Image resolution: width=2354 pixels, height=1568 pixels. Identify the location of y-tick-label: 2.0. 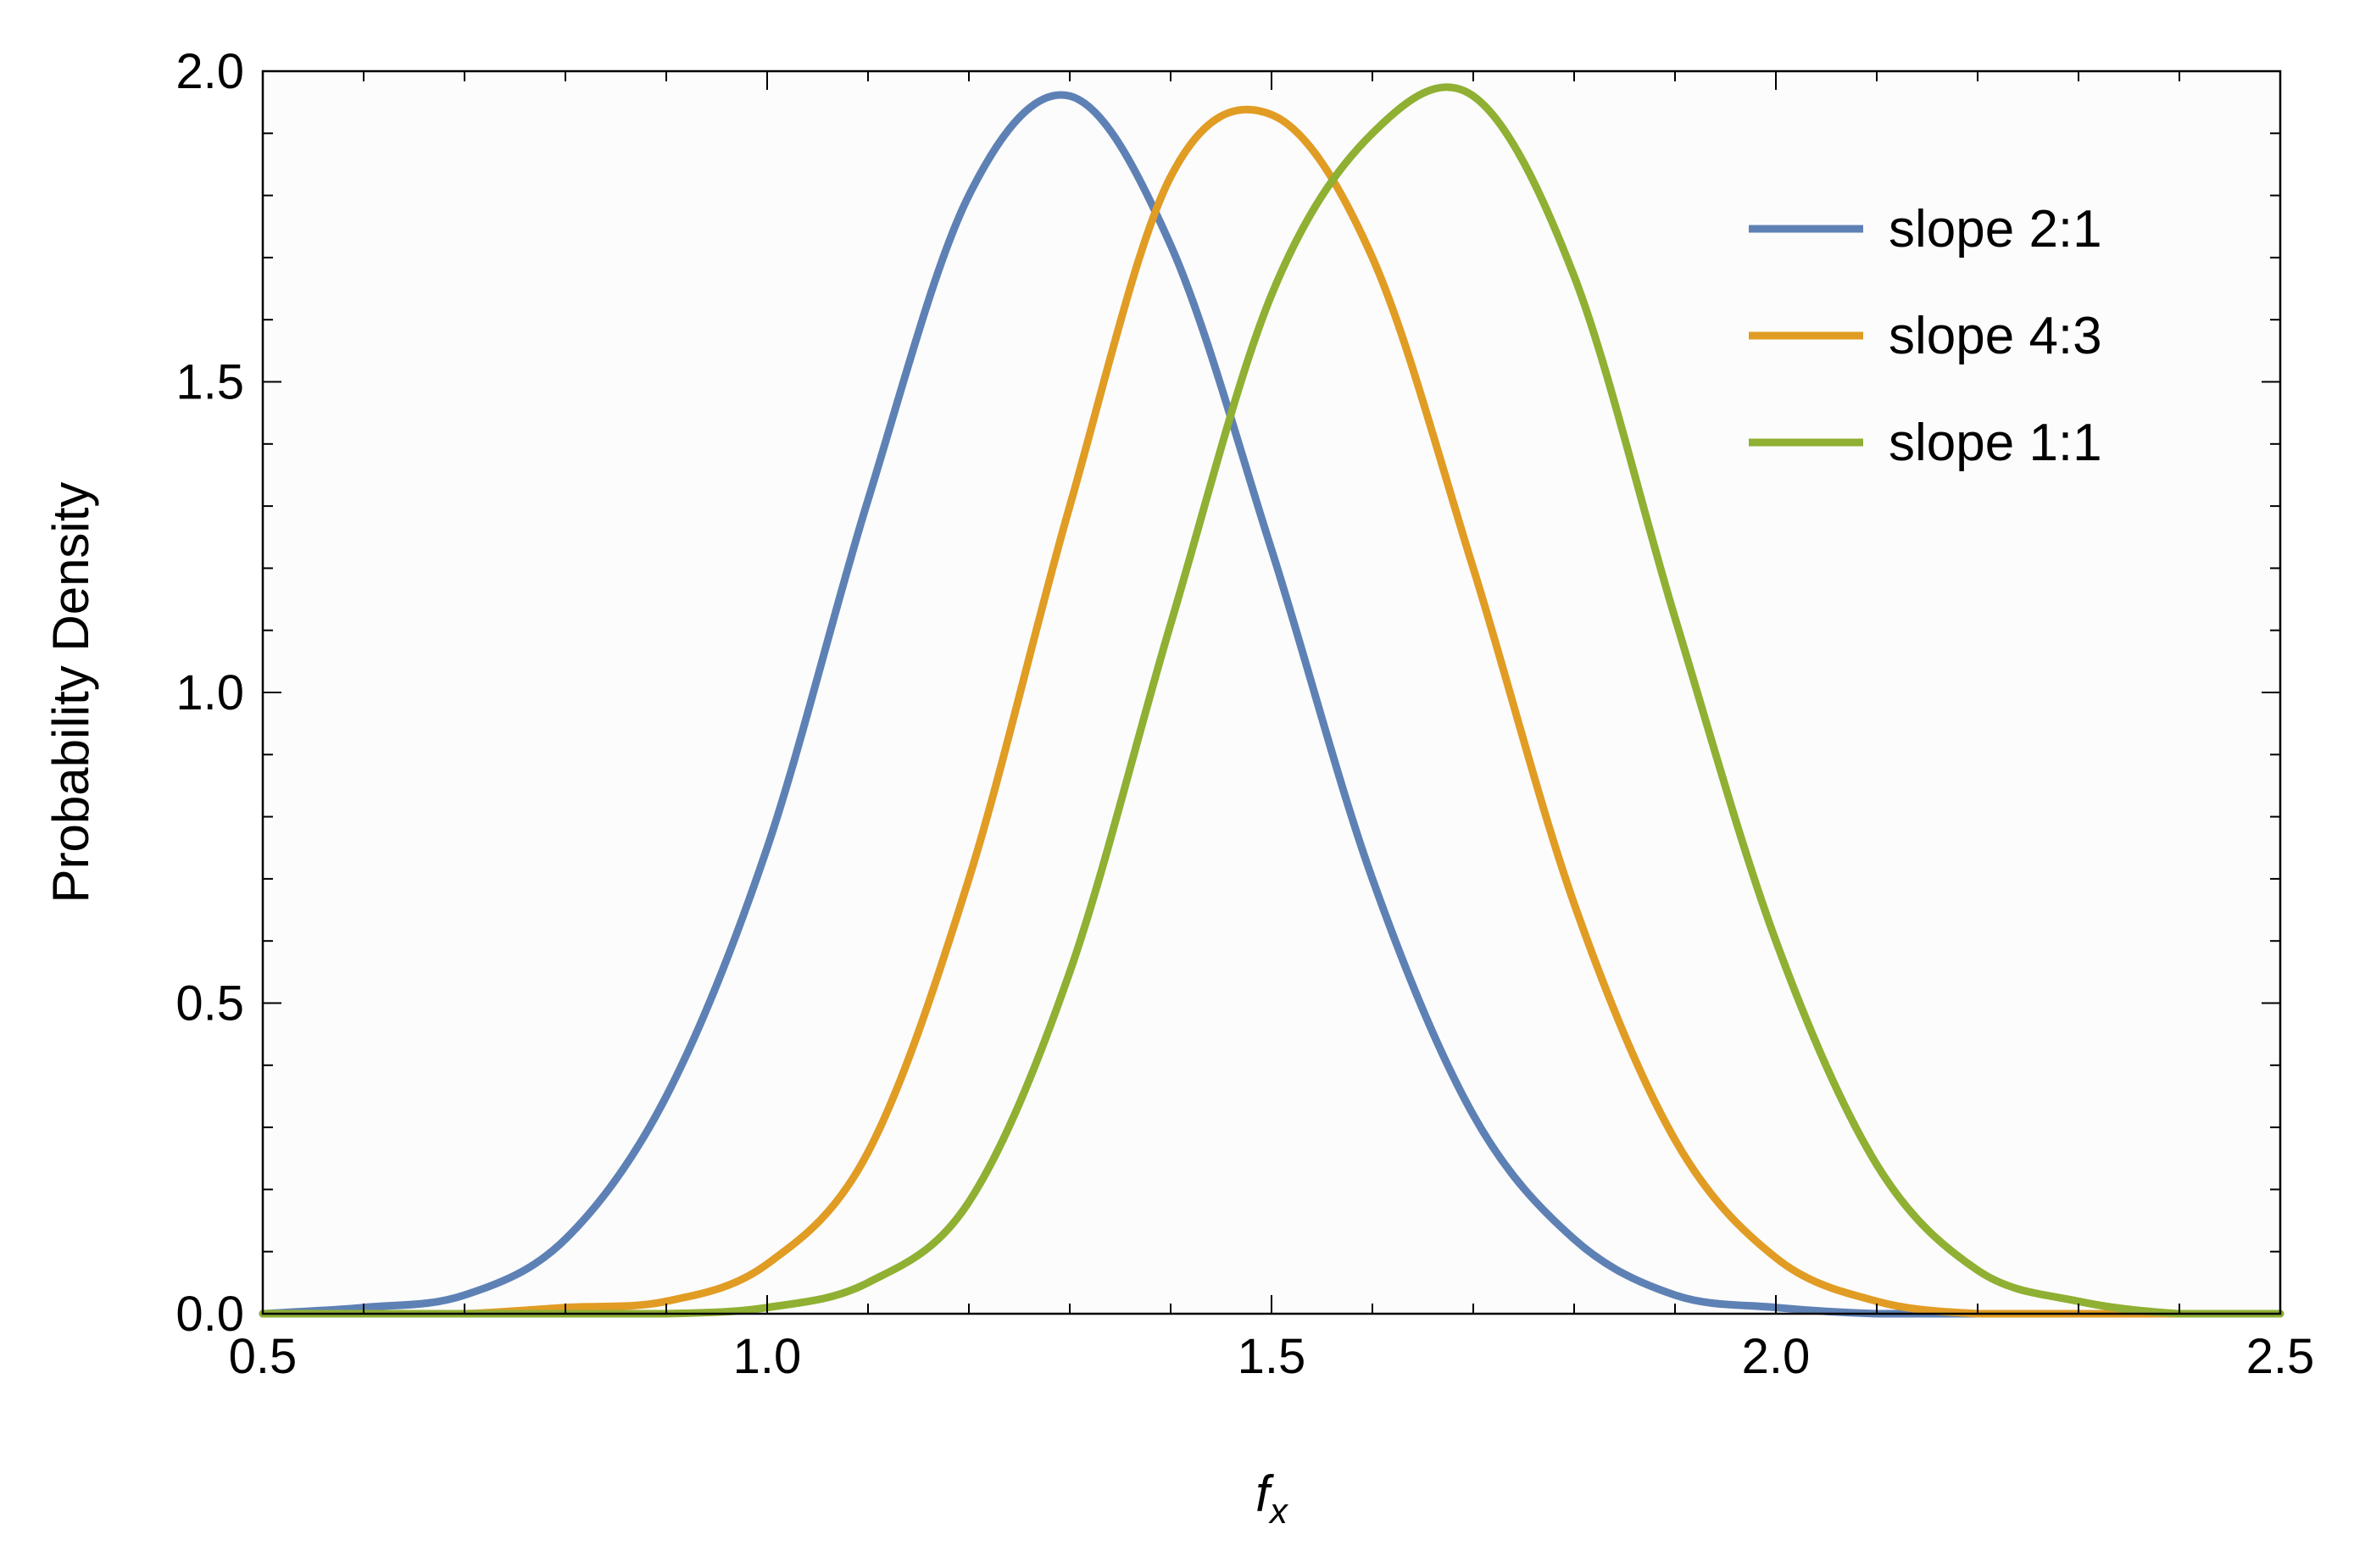
(210, 71).